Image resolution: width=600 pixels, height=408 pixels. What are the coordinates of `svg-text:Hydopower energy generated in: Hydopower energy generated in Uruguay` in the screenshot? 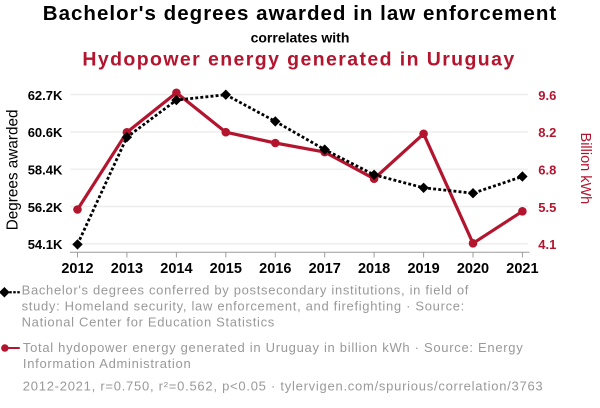 It's located at (298, 60).